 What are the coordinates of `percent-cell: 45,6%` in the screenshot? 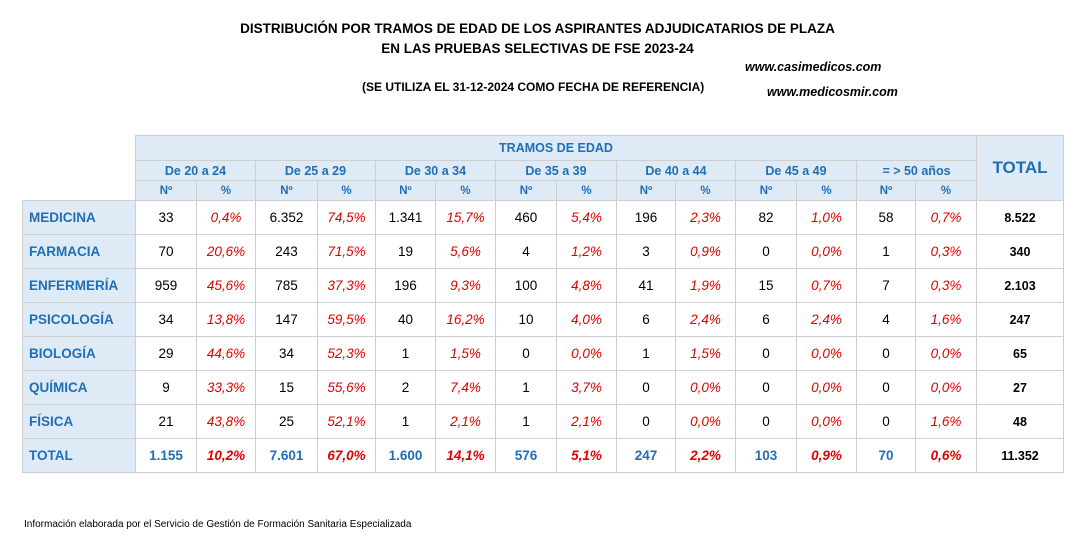 It's located at (226, 285).